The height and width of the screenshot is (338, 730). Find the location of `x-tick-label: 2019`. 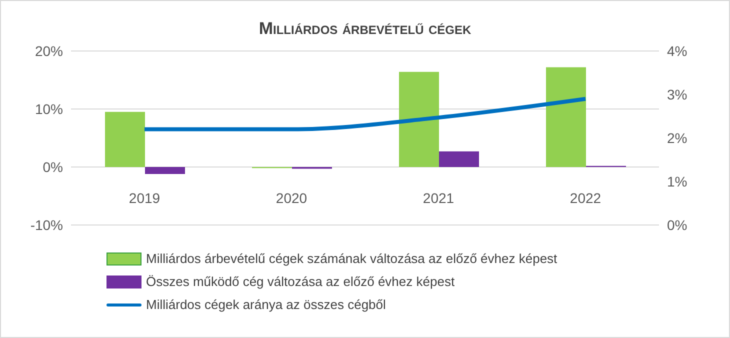

x-tick-label: 2019 is located at coordinates (144, 198).